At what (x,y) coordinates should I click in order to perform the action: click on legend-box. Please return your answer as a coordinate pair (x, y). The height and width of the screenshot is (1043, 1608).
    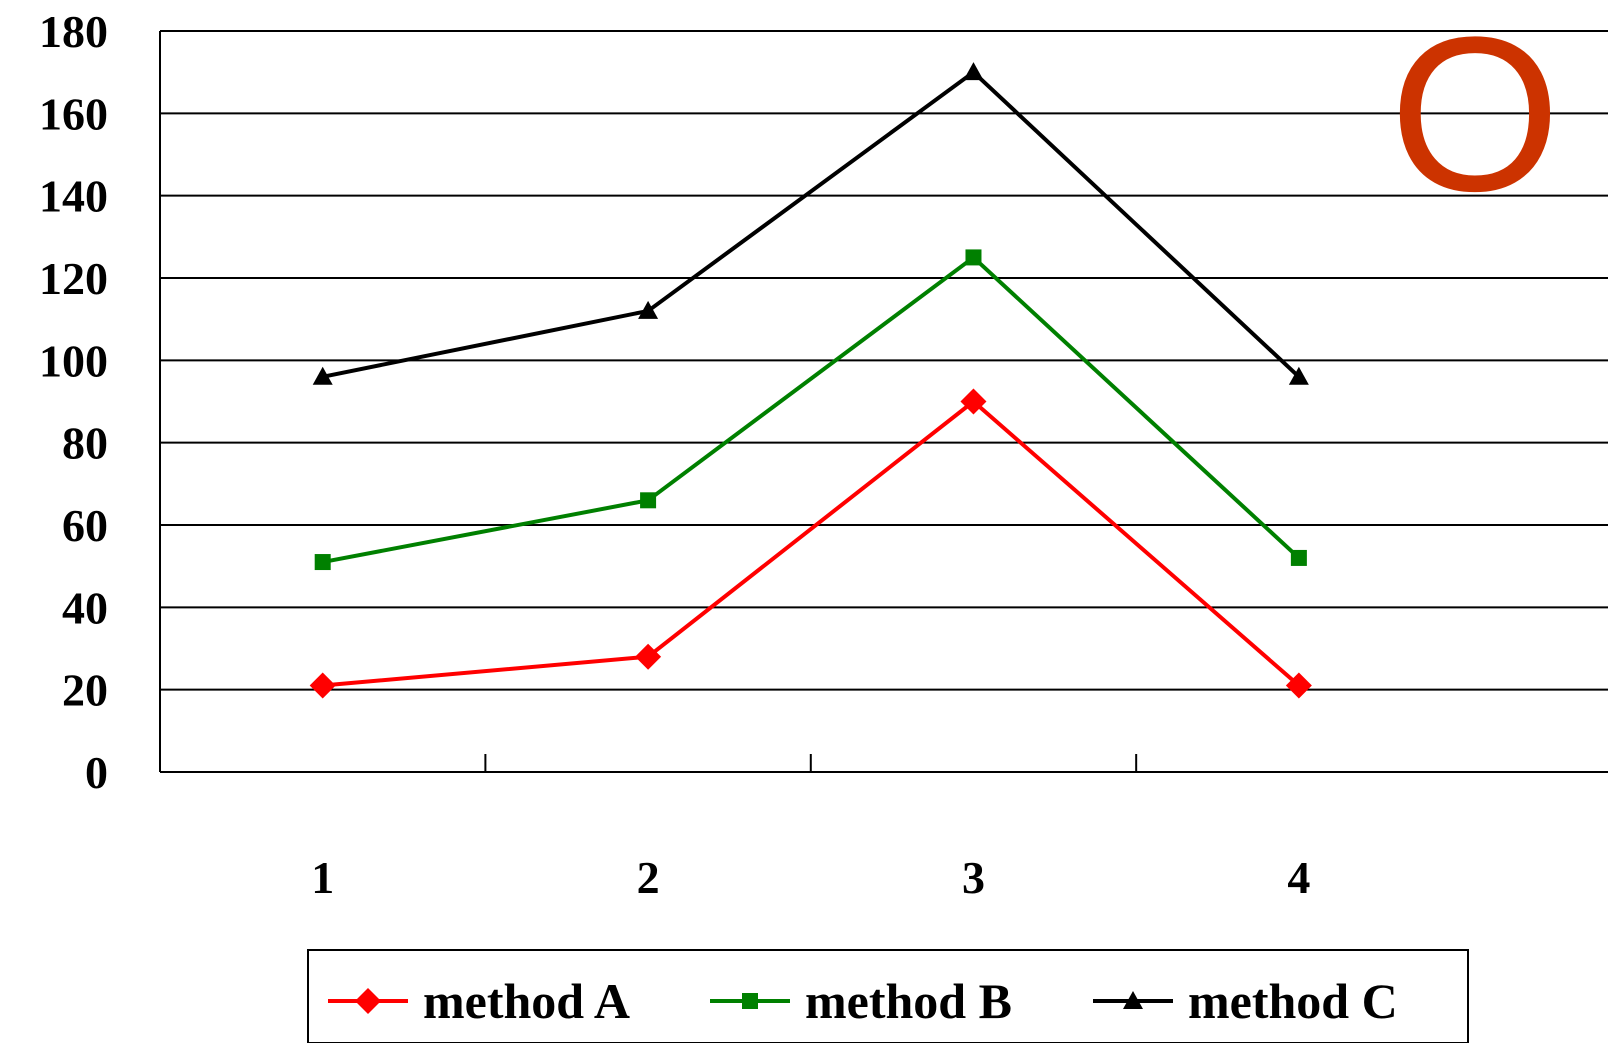
    Looking at the image, I should click on (888, 996).